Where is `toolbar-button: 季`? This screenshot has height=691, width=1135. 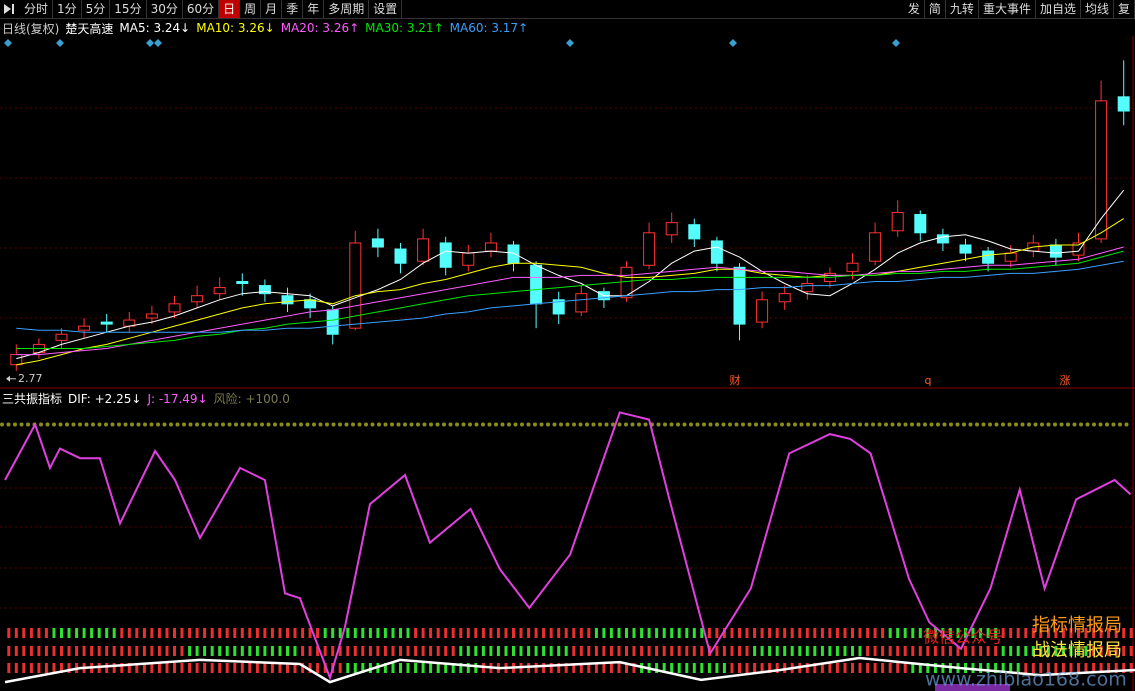
toolbar-button: 季 is located at coordinates (293, 9).